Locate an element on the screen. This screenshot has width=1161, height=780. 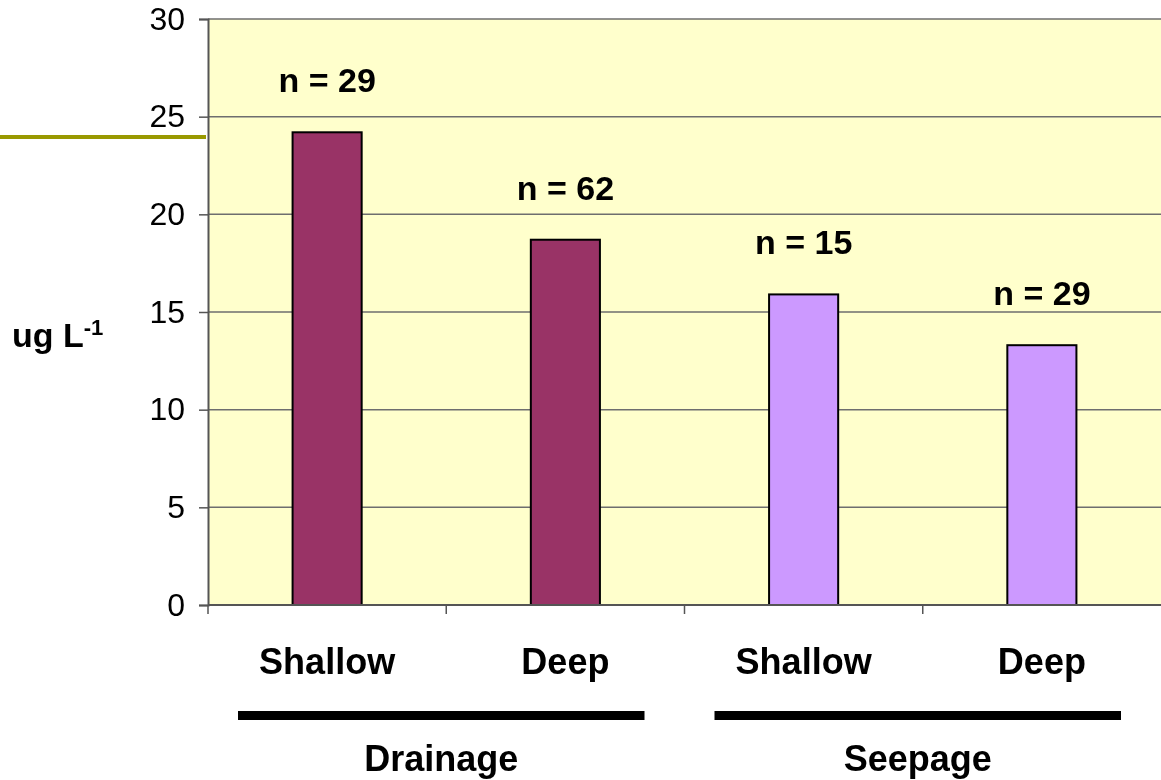
text: Drainage is located at coordinates (441, 758).